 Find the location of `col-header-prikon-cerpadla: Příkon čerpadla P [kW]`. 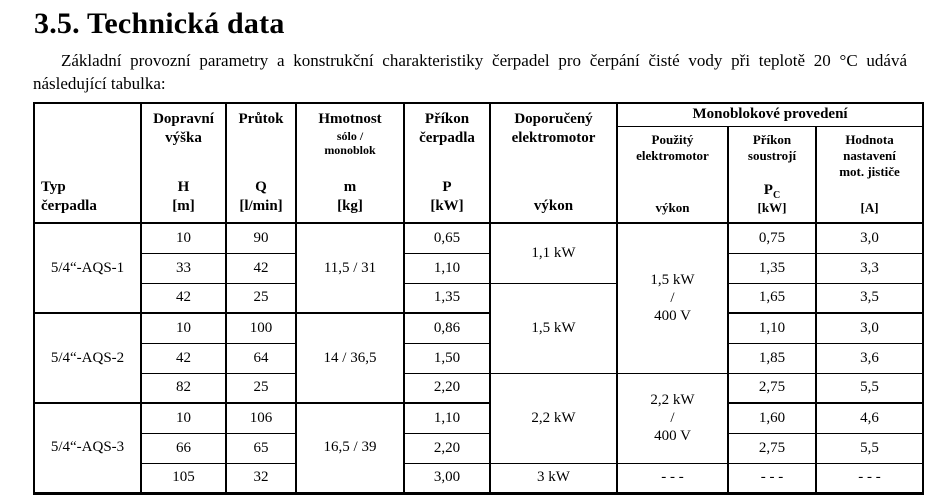

col-header-prikon-cerpadla: Příkon čerpadla P [kW] is located at coordinates (447, 163).